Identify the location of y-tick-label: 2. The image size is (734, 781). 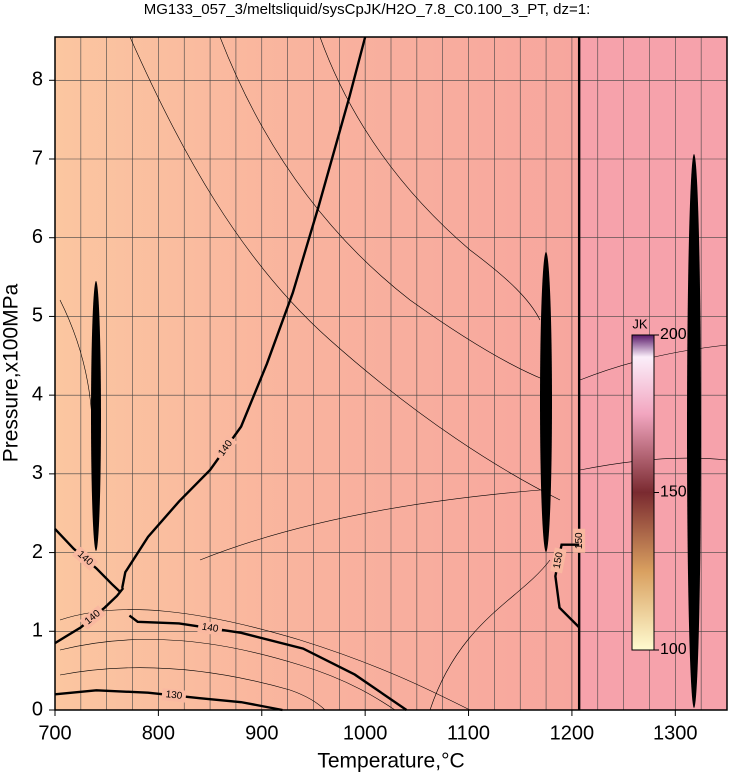
(37, 552).